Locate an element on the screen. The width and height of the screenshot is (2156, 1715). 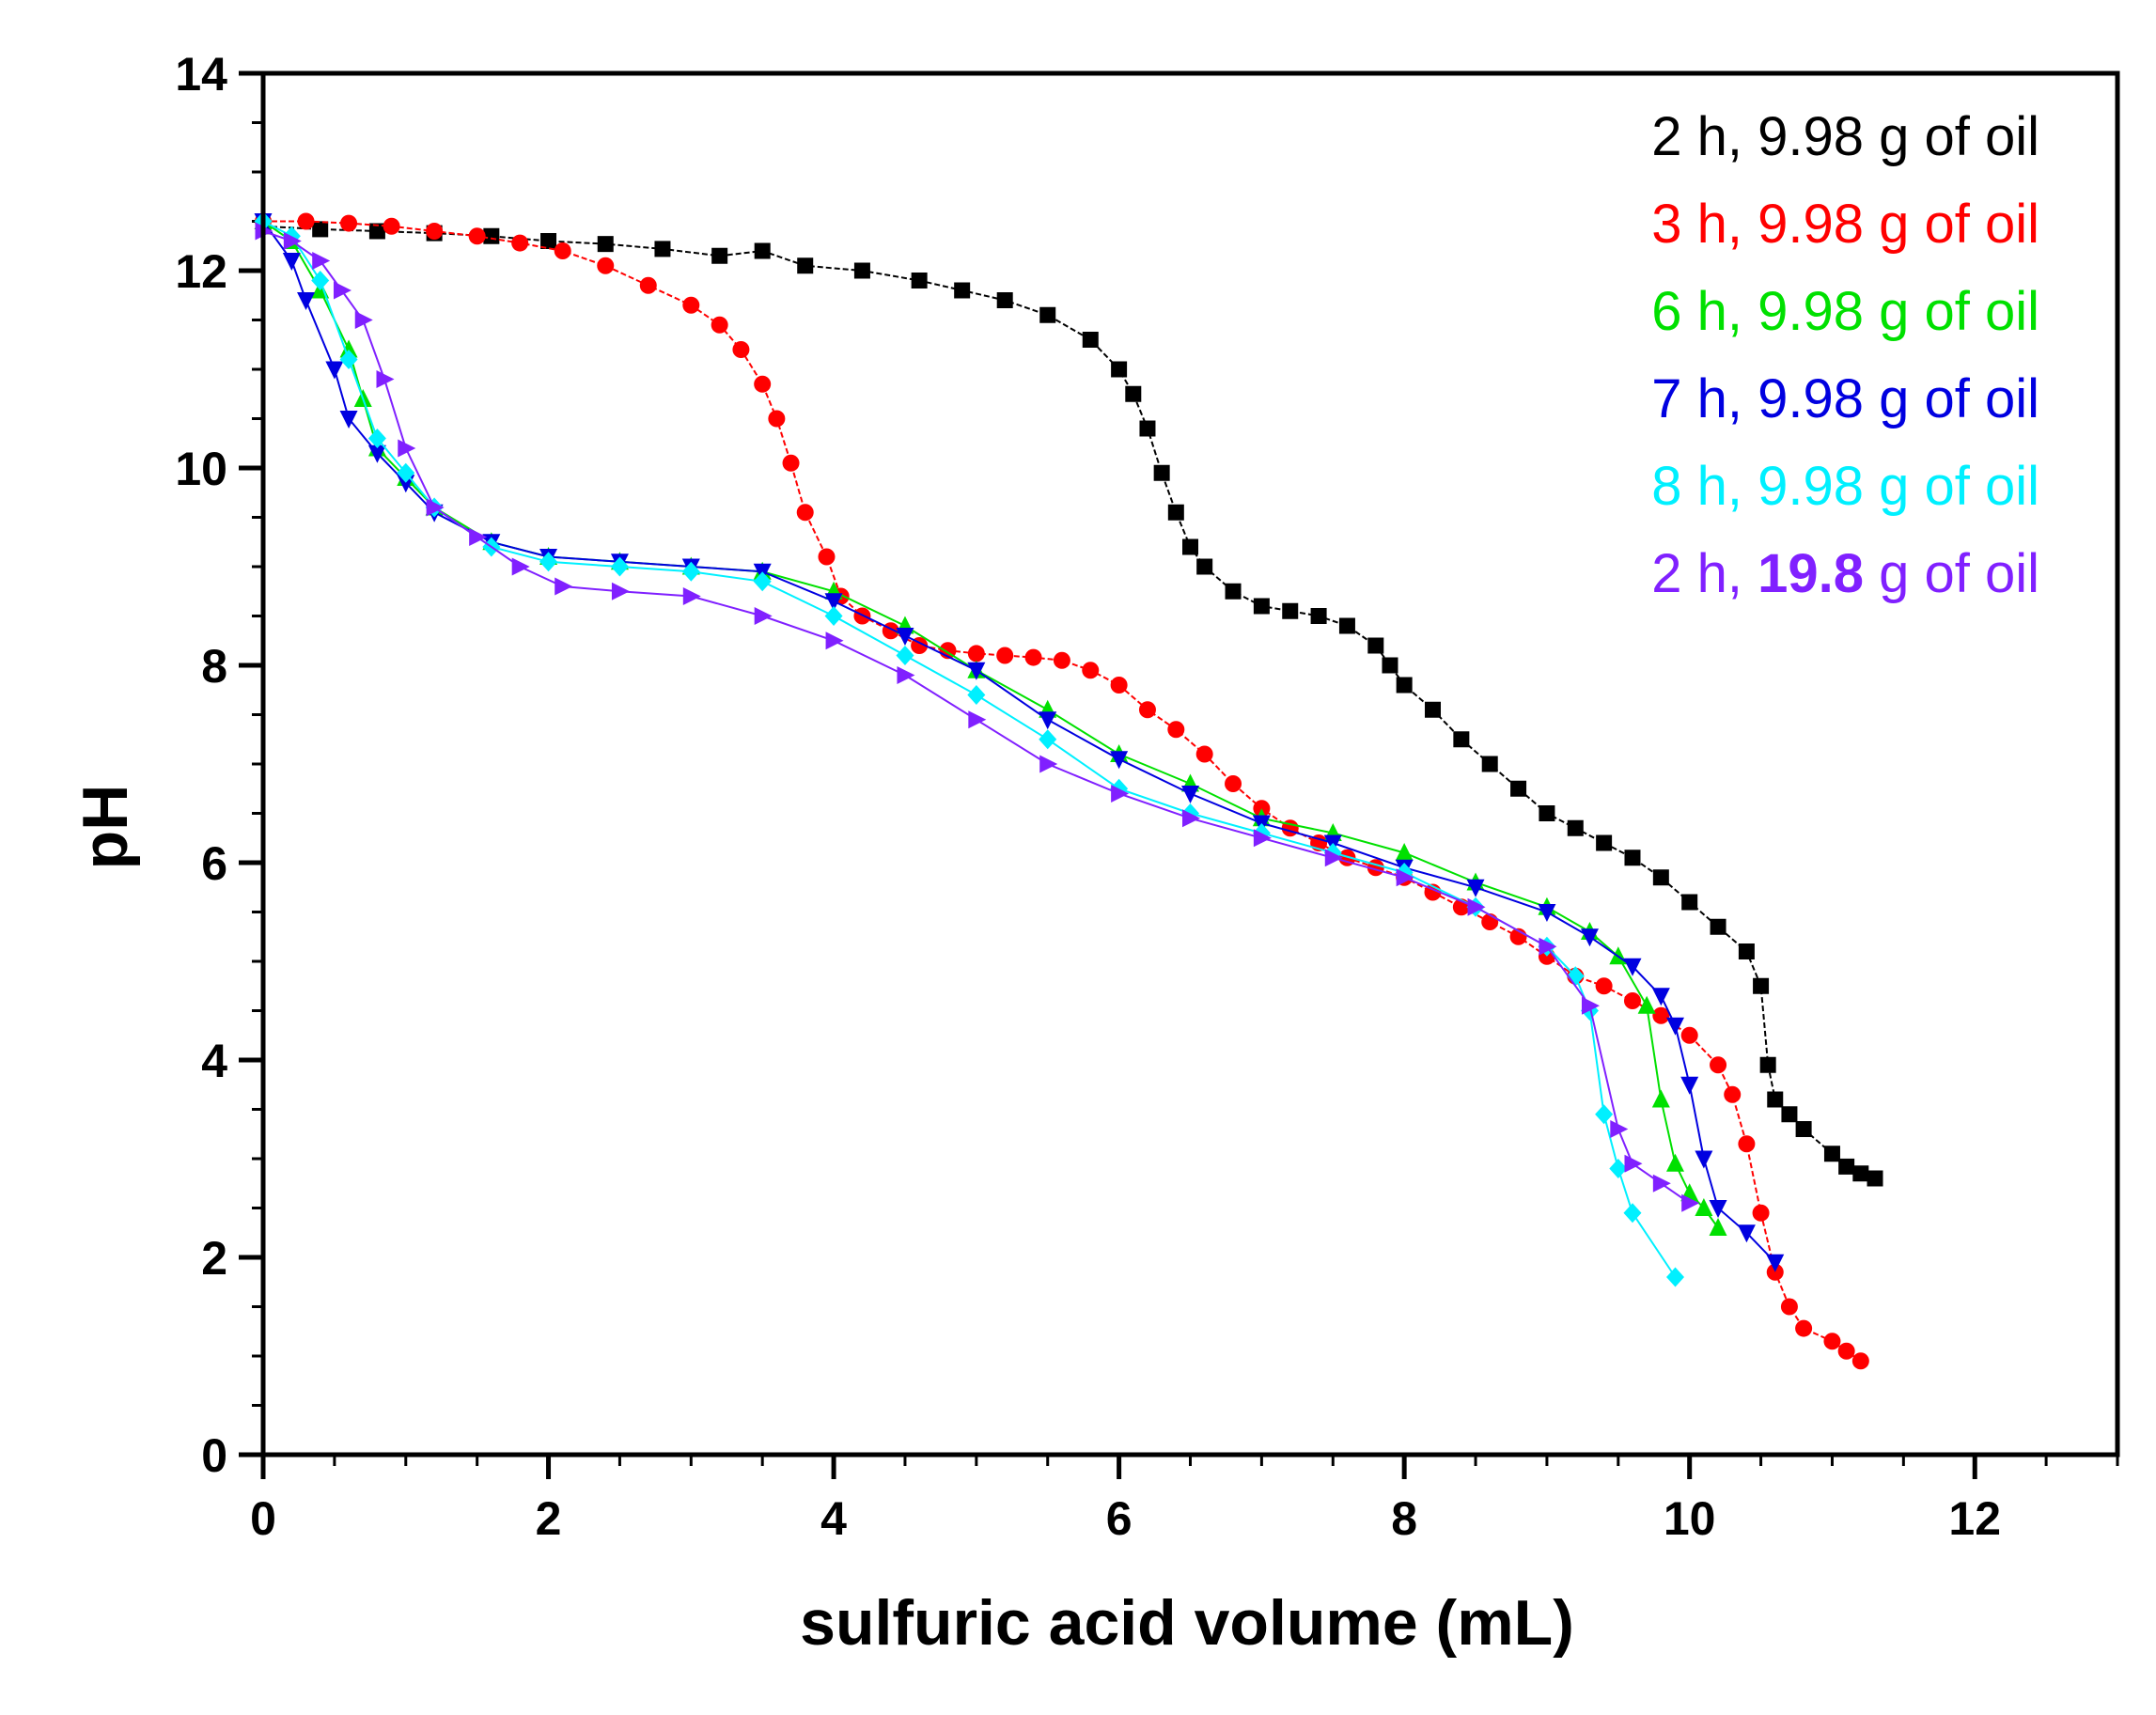
legend-entry: 2 h, 9.98 g of oil is located at coordinates (1845, 136).